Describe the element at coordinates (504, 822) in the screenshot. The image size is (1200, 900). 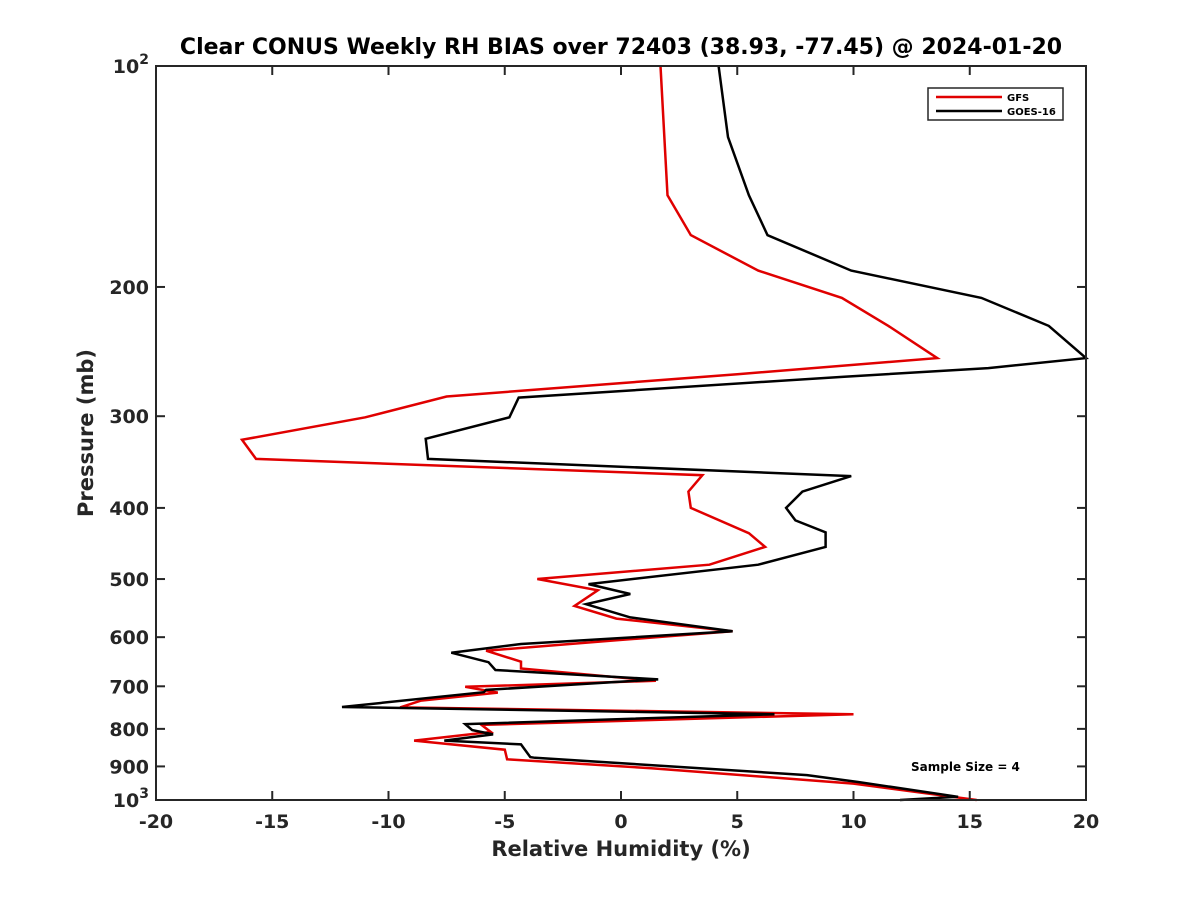
I see `x-tick-label: -5` at that location.